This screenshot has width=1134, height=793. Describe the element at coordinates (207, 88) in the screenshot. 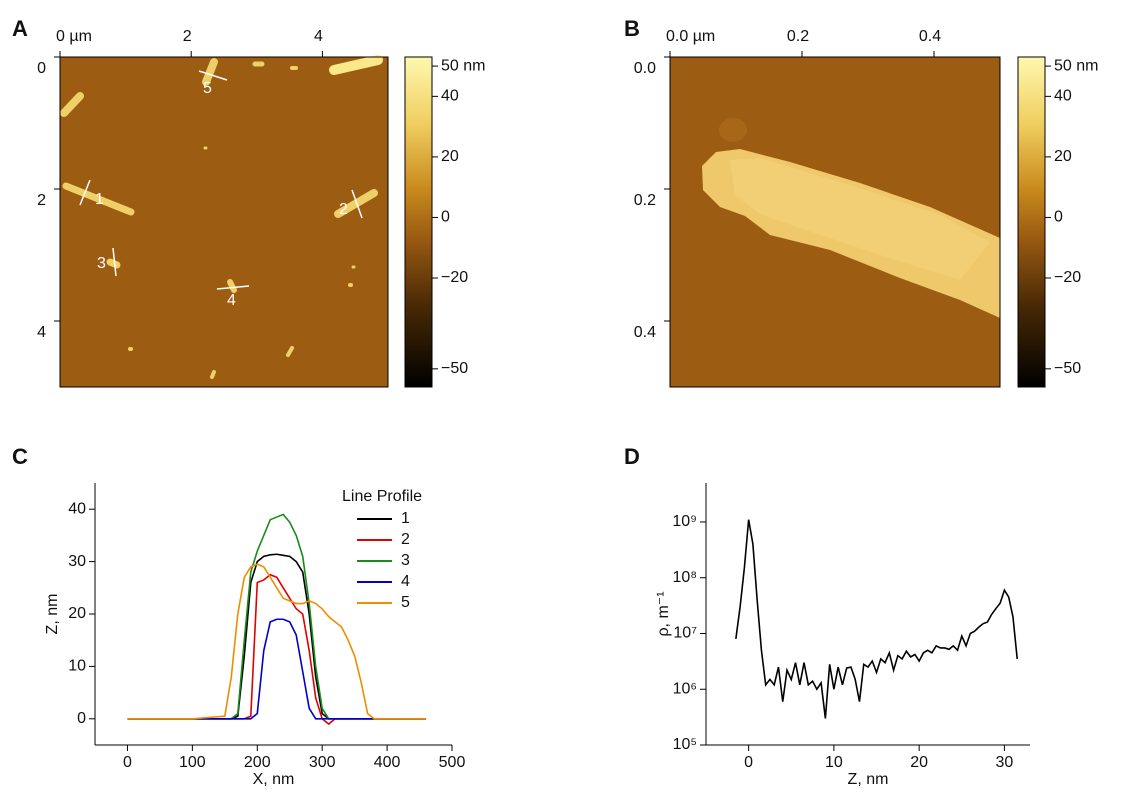

I see `profile-label: 5` at that location.